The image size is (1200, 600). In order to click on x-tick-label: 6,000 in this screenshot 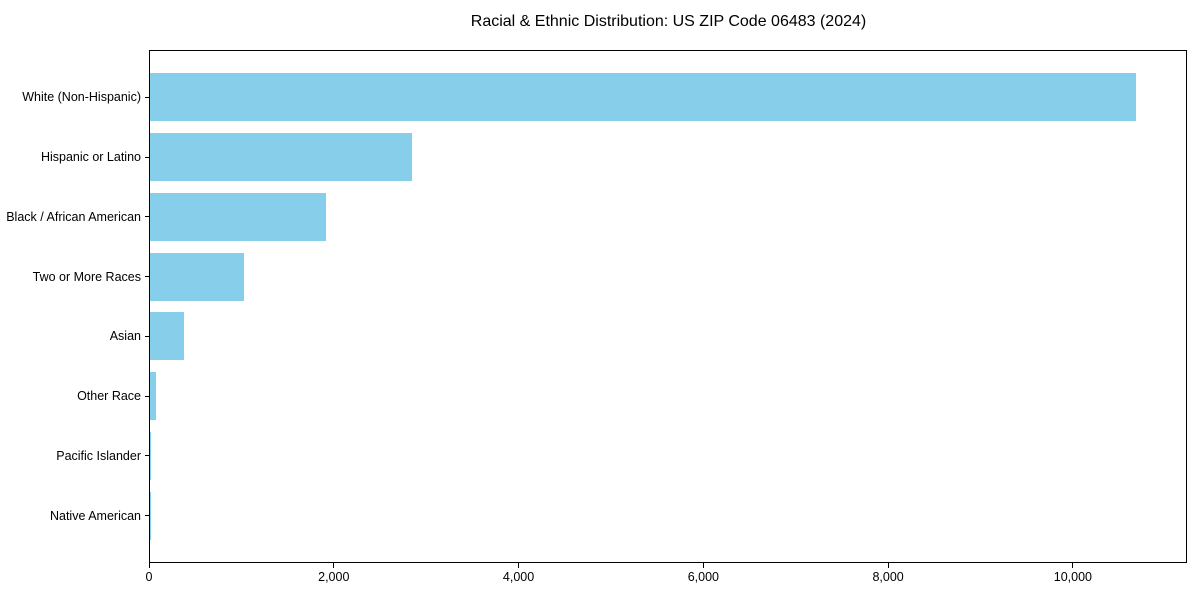, I will do `click(703, 577)`.